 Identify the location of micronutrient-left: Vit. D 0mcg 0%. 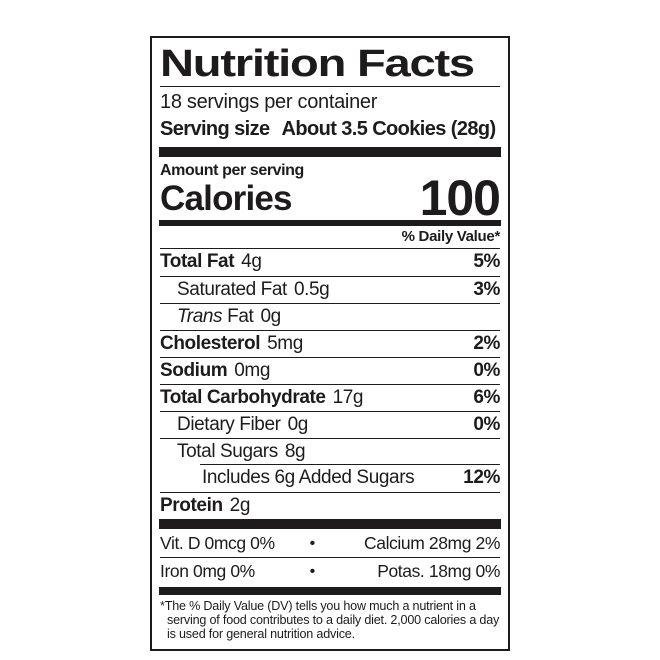
(217, 543).